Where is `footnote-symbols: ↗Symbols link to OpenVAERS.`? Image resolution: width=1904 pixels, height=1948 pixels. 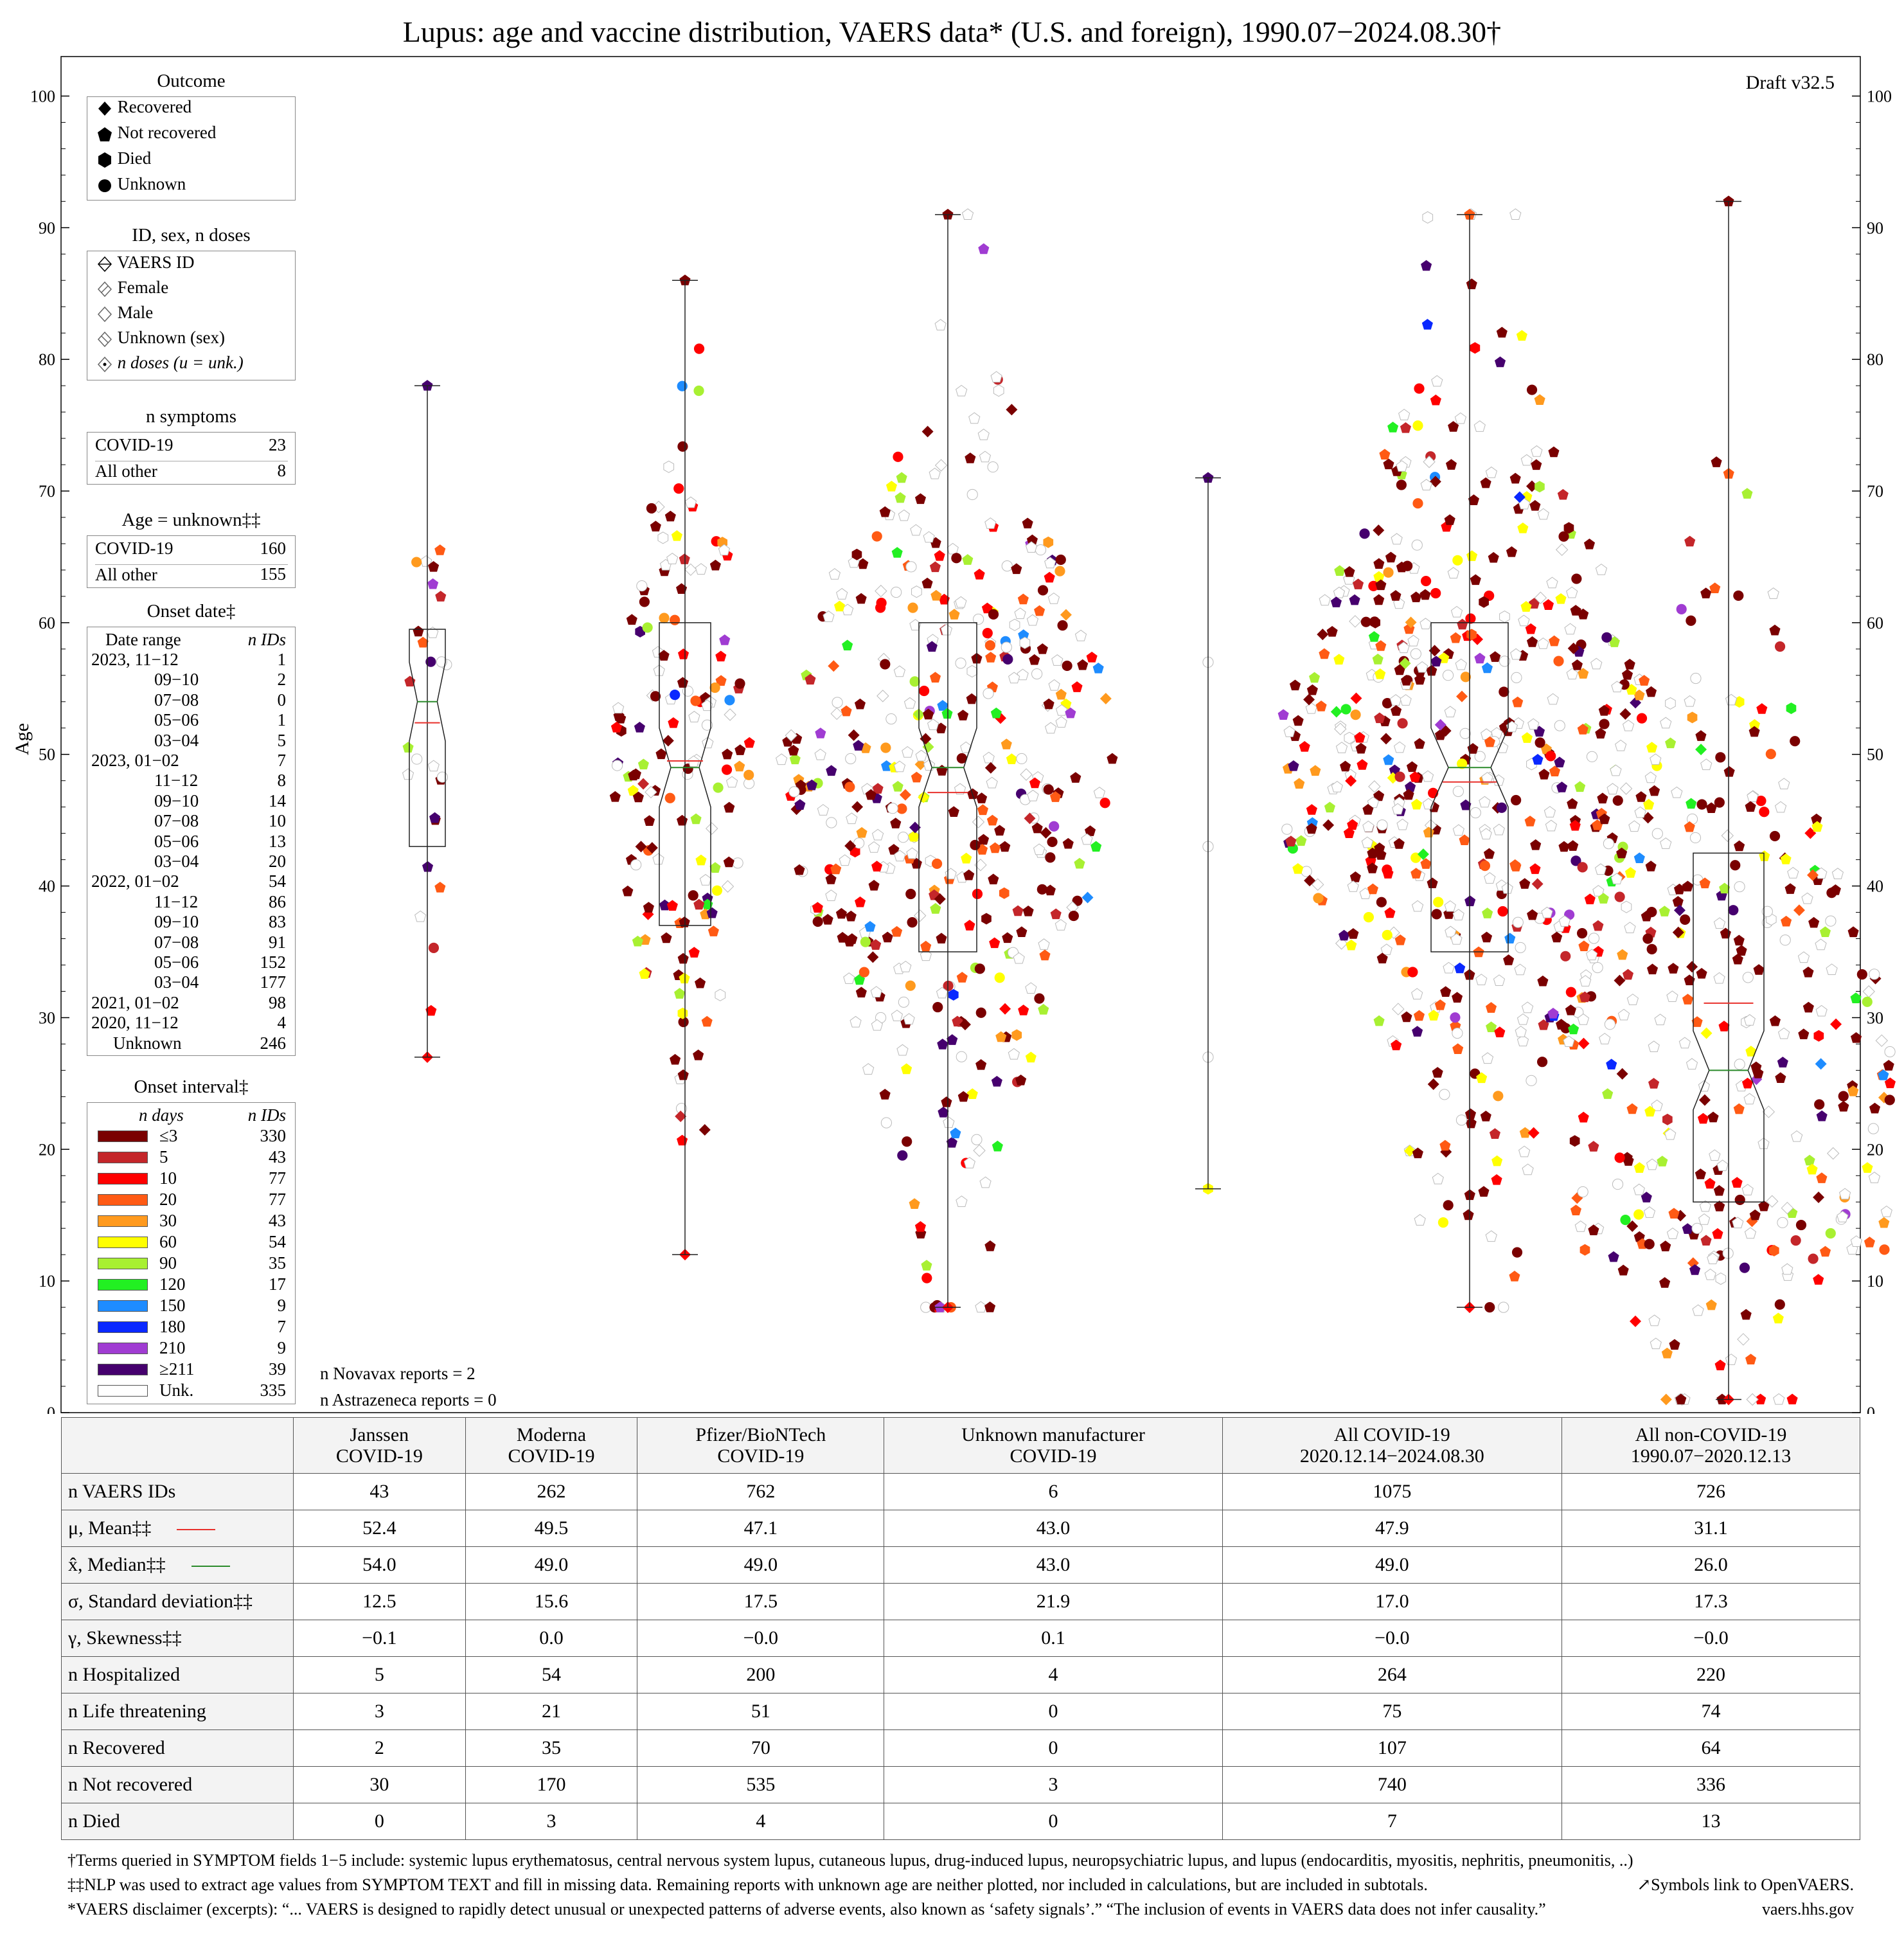 footnote-symbols: ↗Symbols link to OpenVAERS. is located at coordinates (1745, 1884).